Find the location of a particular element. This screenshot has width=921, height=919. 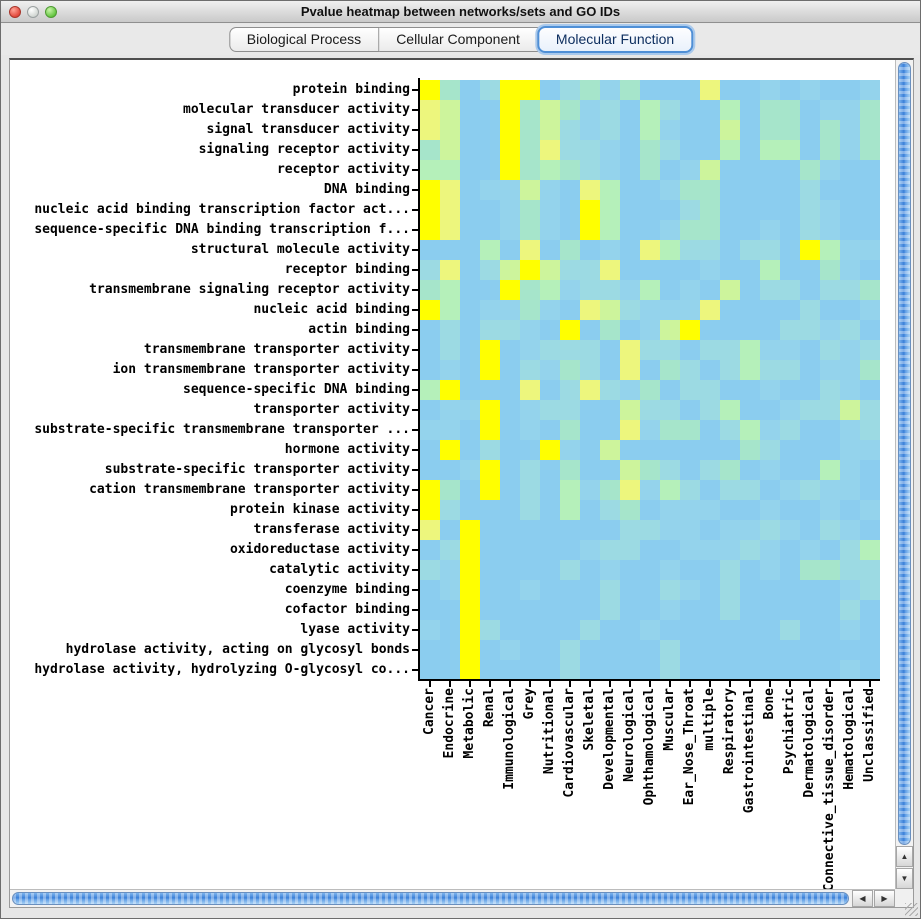

row-label: transferase activity is located at coordinates (331, 529).